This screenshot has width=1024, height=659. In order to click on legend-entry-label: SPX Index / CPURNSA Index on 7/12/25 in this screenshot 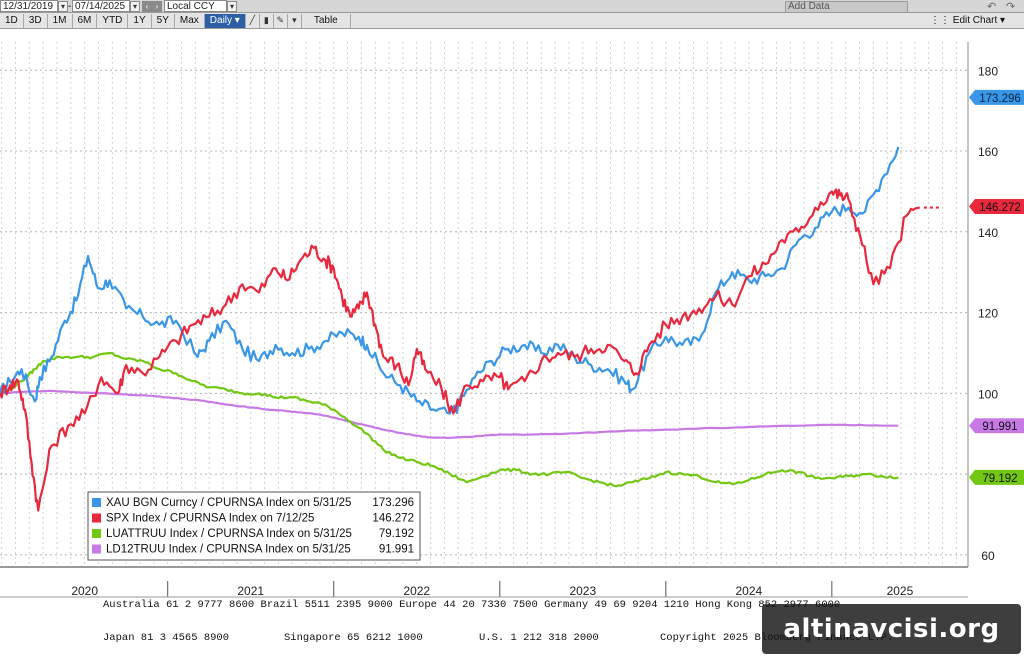, I will do `click(210, 519)`.